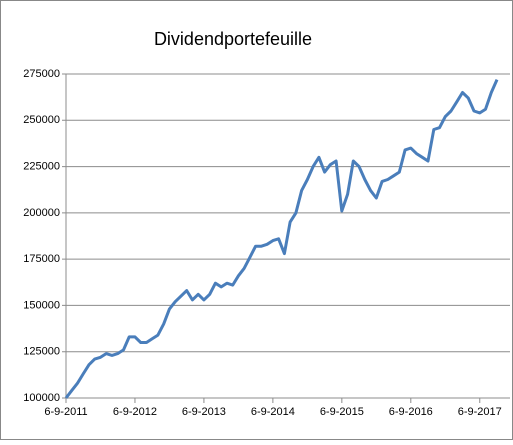 This screenshot has width=513, height=445. I want to click on y-tick-label: 200000, so click(41, 213).